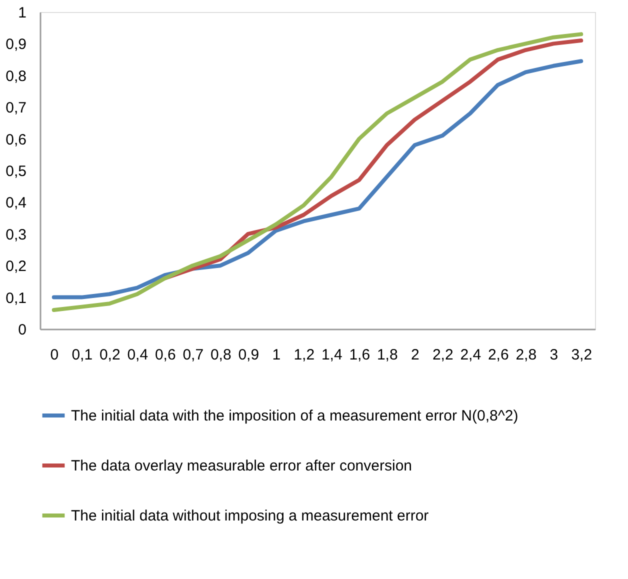 This screenshot has height=579, width=628. Describe the element at coordinates (415, 355) in the screenshot. I see `x-tick-label: 2` at that location.